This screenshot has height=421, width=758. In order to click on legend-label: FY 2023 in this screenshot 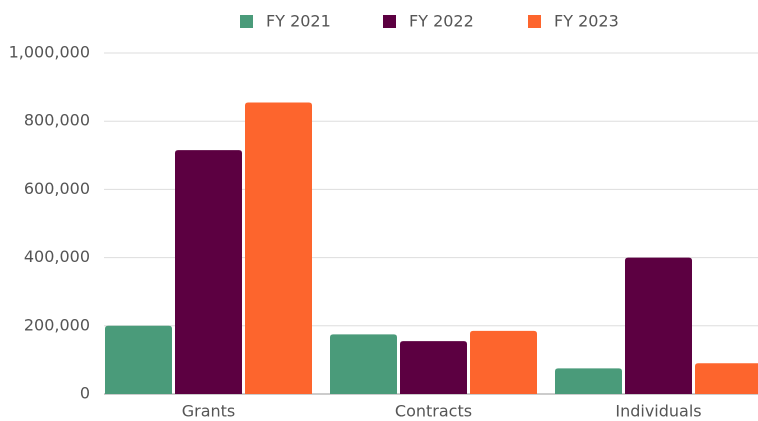, I will do `click(586, 21)`.